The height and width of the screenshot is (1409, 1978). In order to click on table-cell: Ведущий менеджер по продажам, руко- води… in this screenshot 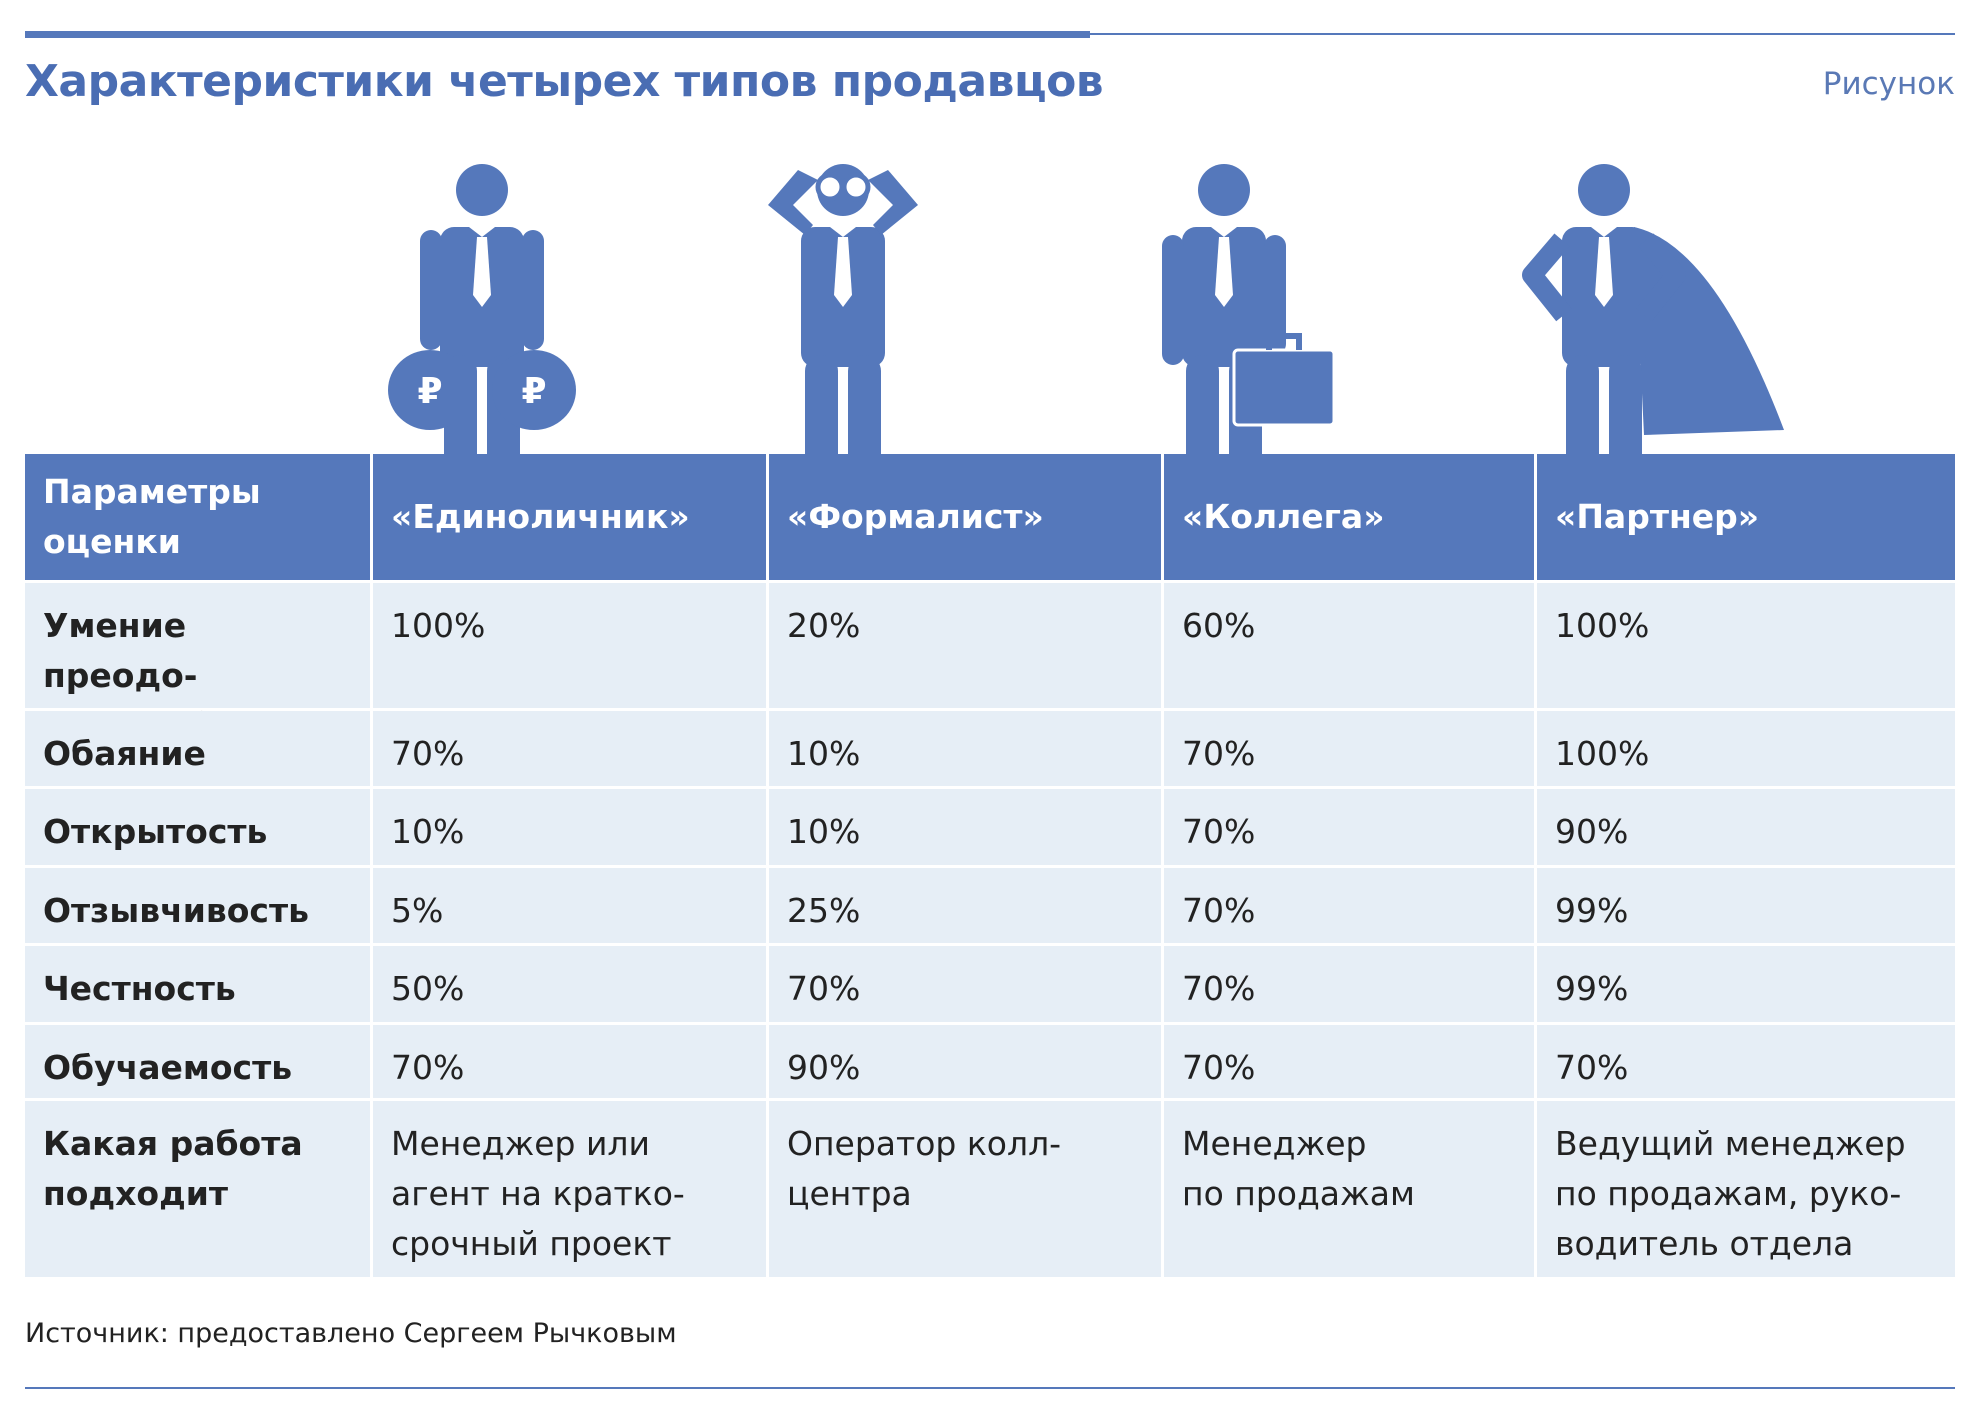, I will do `click(1746, 1189)`.